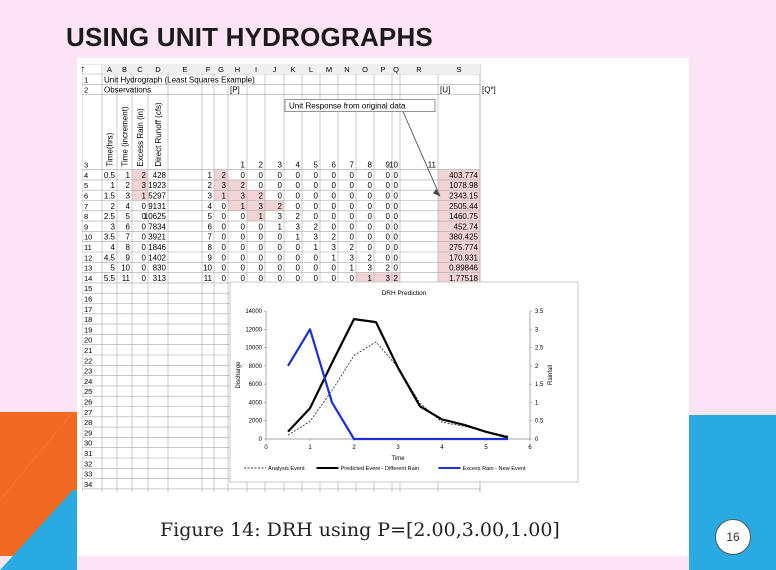 This screenshot has width=776, height=570. Describe the element at coordinates (88, 329) in the screenshot. I see `row-number: 19` at that location.